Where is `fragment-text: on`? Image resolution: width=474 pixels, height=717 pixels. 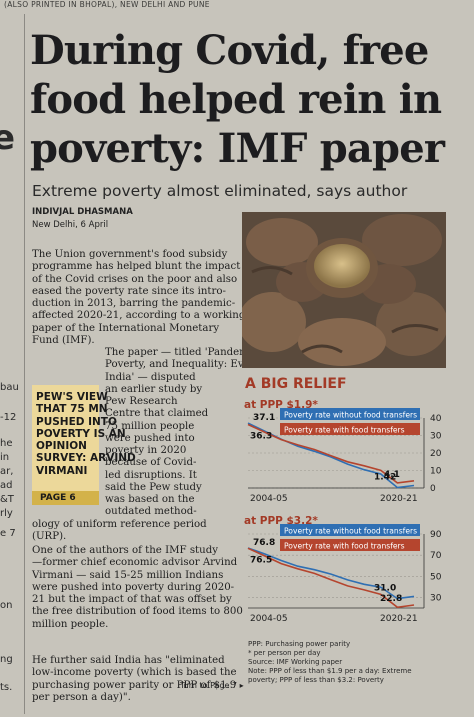 fragment-text: on is located at coordinates (6, 605).